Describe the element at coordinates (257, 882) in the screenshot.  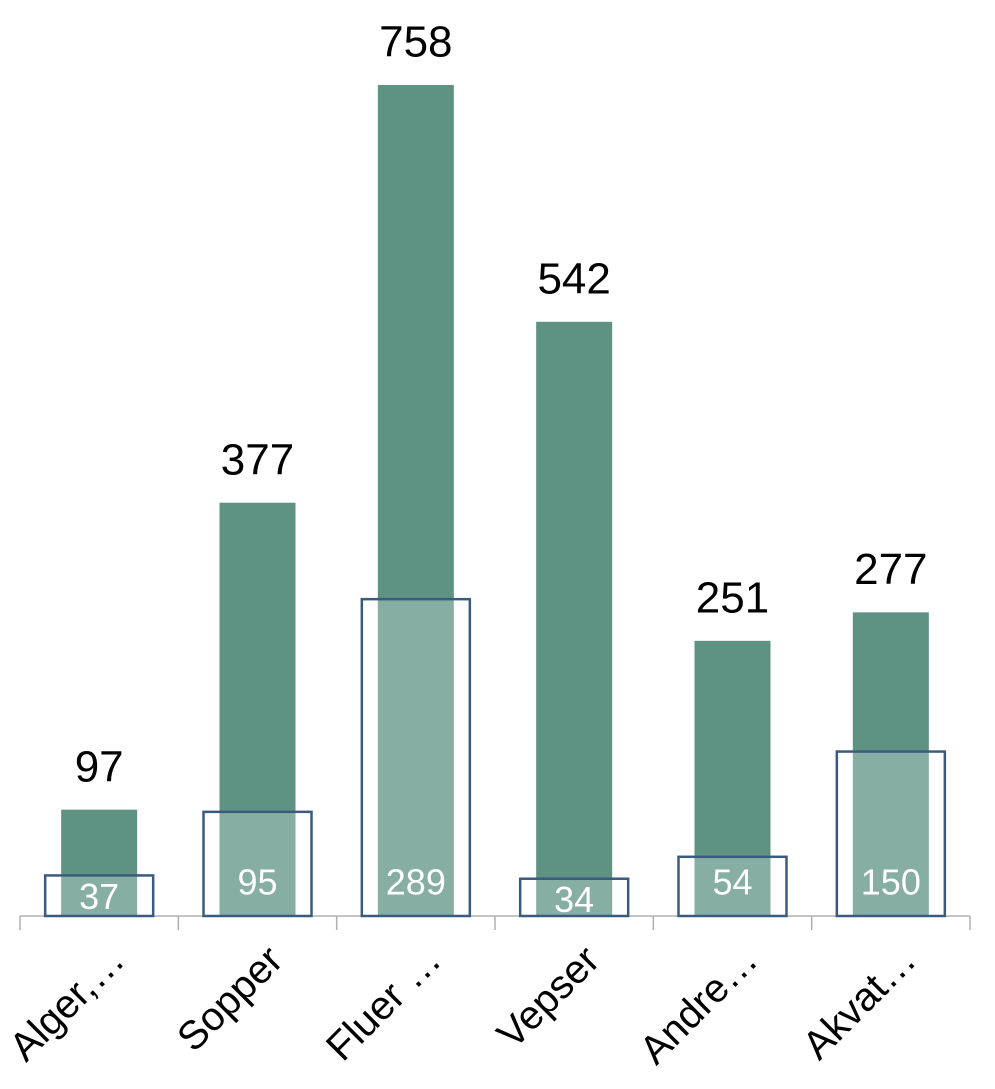
I see `subset-label: 95` at that location.